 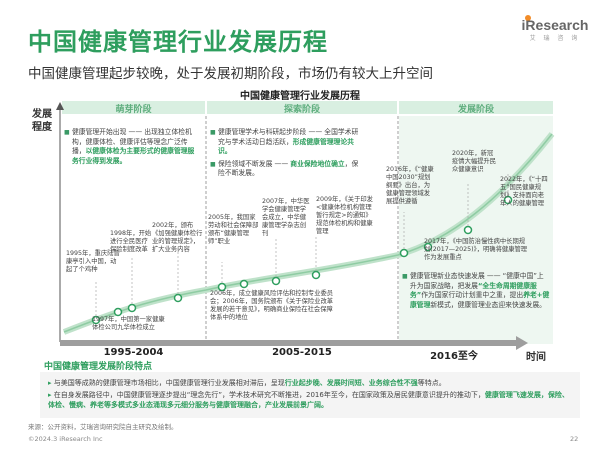 What do you see at coordinates (302, 352) in the screenshot?
I see `period-label-2: 2005-2015` at bounding box center [302, 352].